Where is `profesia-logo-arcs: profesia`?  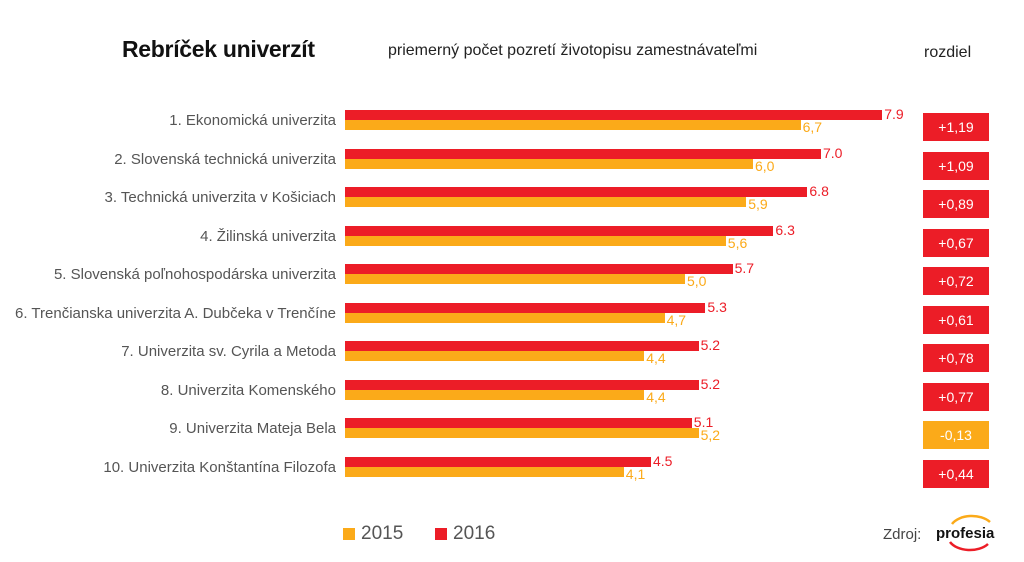 profesia-logo-arcs: profesia is located at coordinates (965, 533).